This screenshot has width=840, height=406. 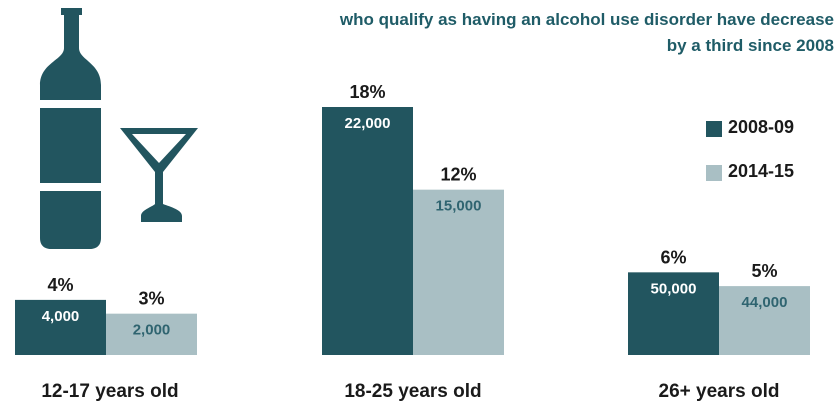 What do you see at coordinates (109, 391) in the screenshot?
I see `category-label-0: 12-17 years old` at bounding box center [109, 391].